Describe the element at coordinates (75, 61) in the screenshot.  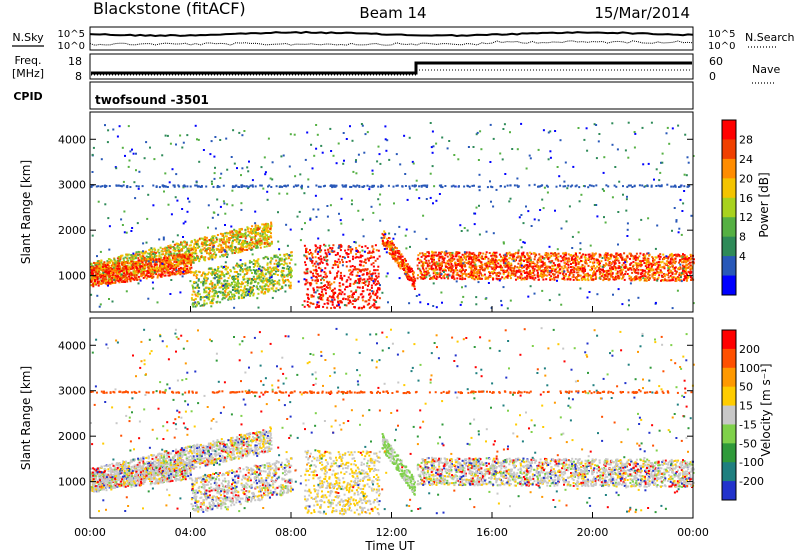
I see `freq-tick-top: 18` at that location.